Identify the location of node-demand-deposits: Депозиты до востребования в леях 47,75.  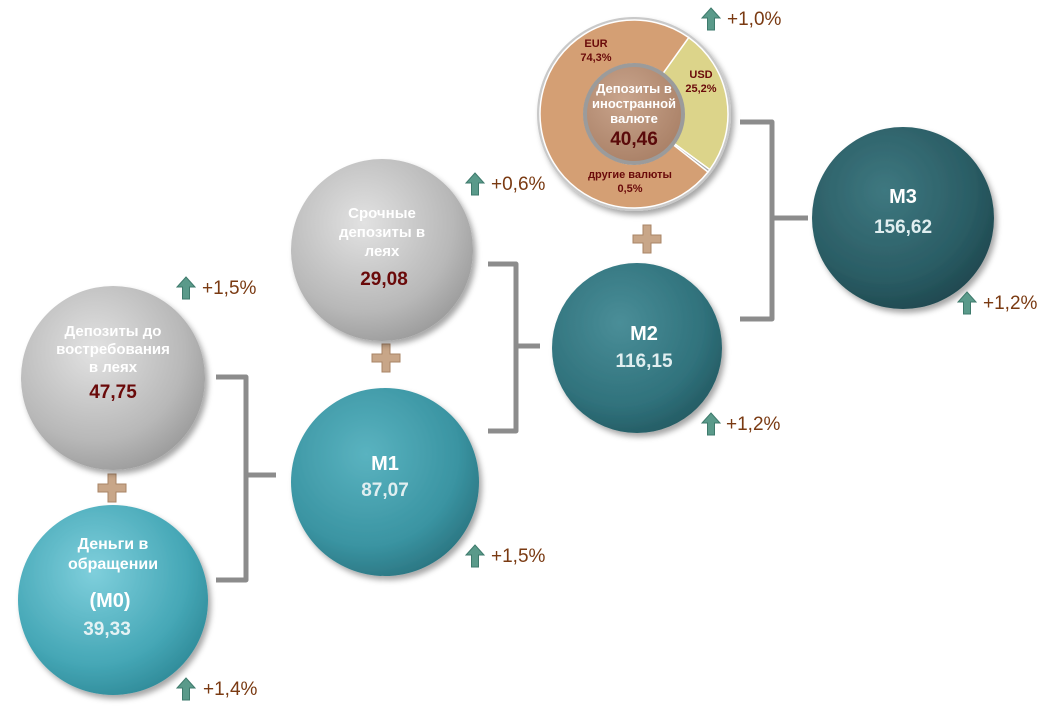
(113, 378).